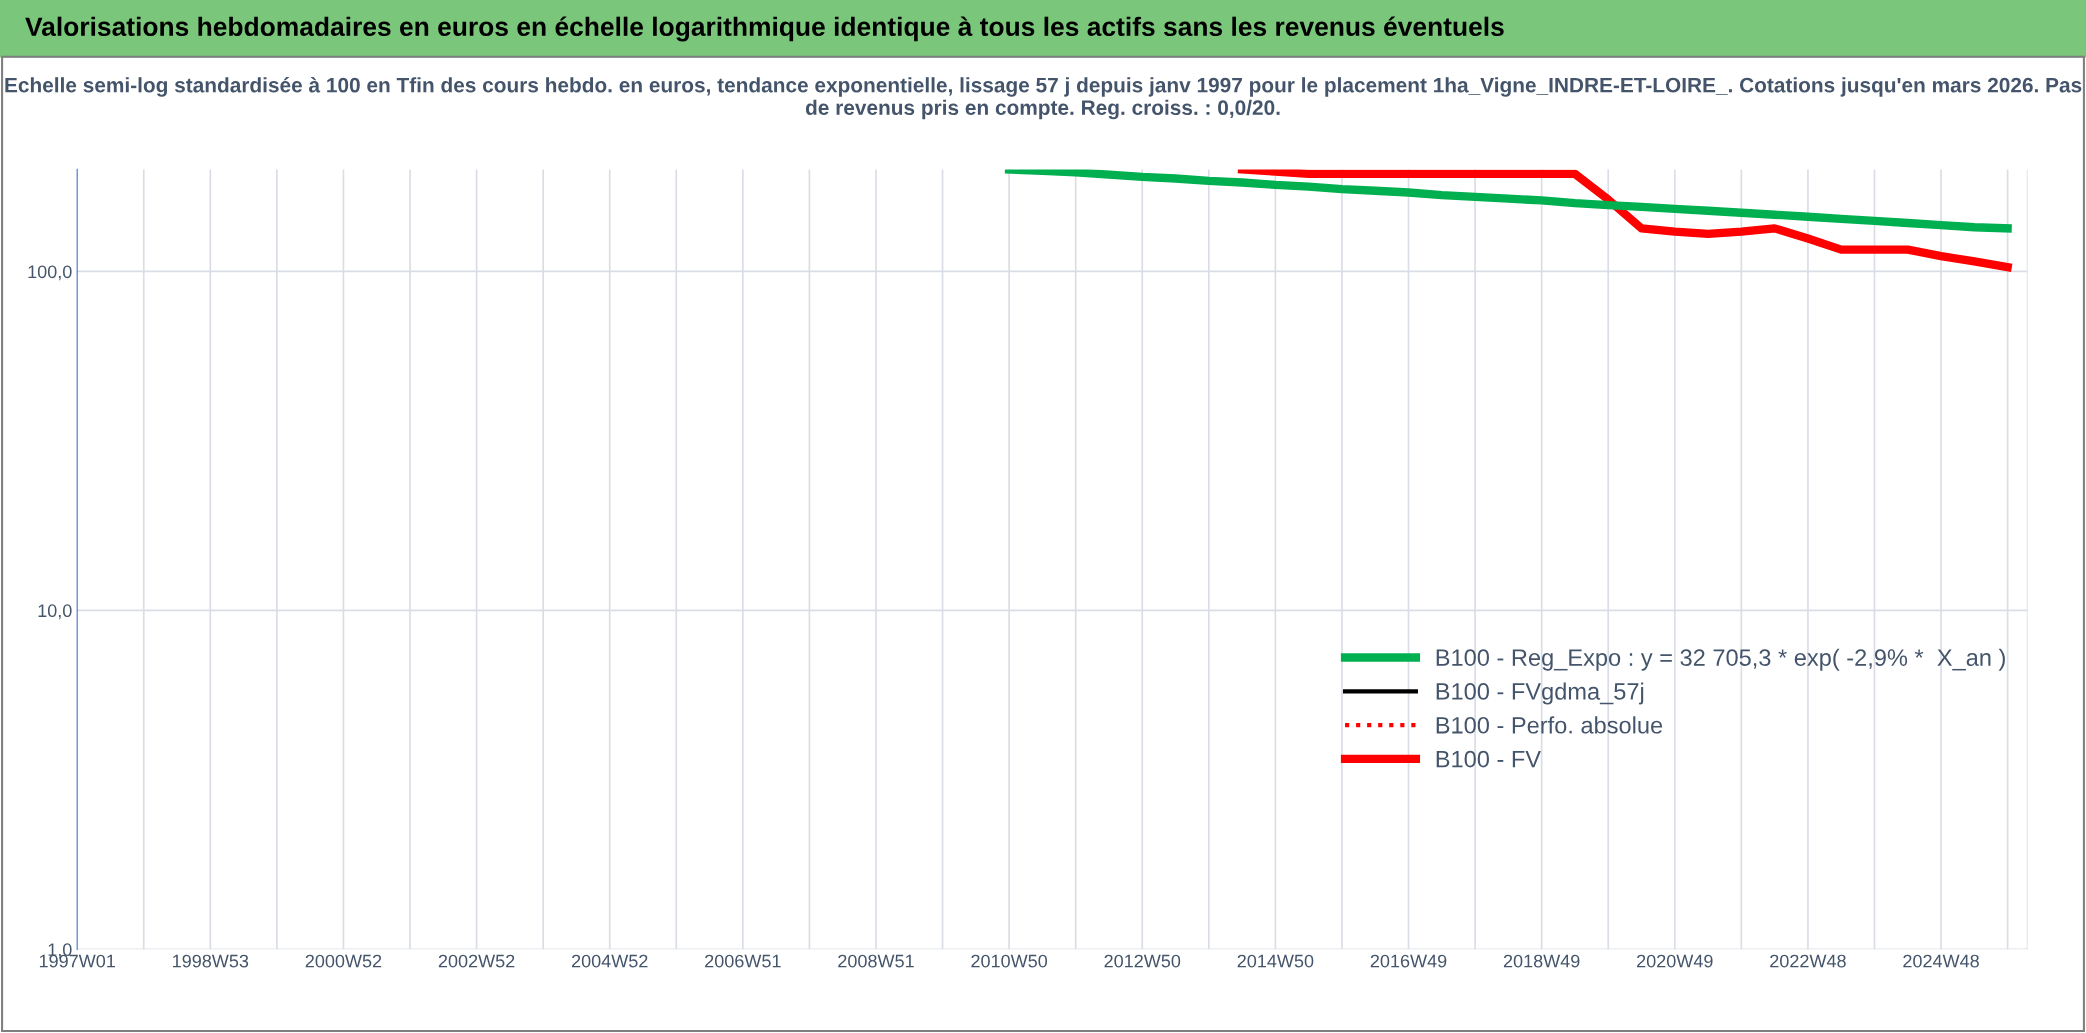 Image resolution: width=2086 pixels, height=1033 pixels. What do you see at coordinates (743, 961) in the screenshot?
I see `x-tick-label: 2006W51` at bounding box center [743, 961].